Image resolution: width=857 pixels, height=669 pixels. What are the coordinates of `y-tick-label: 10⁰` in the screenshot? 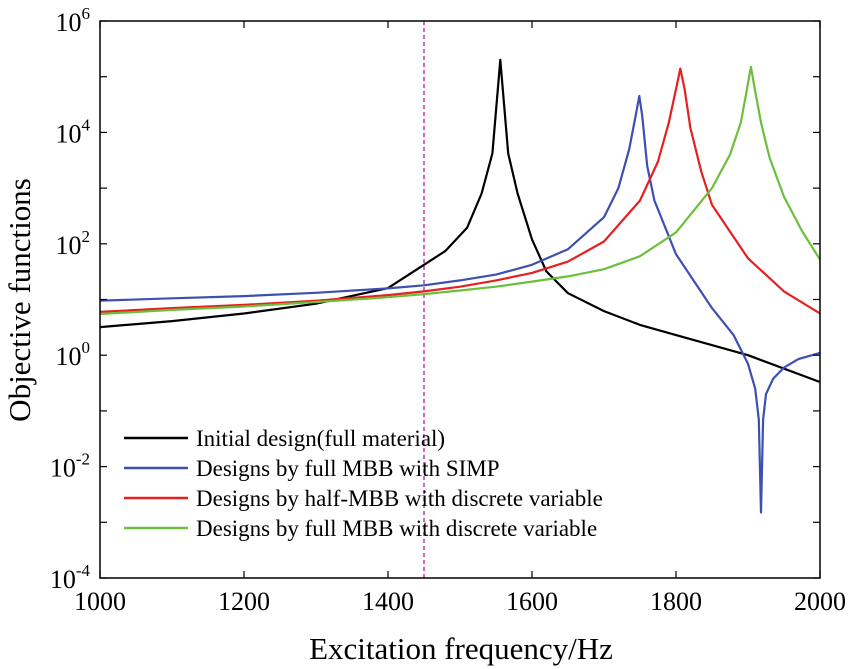 It's located at (73, 354).